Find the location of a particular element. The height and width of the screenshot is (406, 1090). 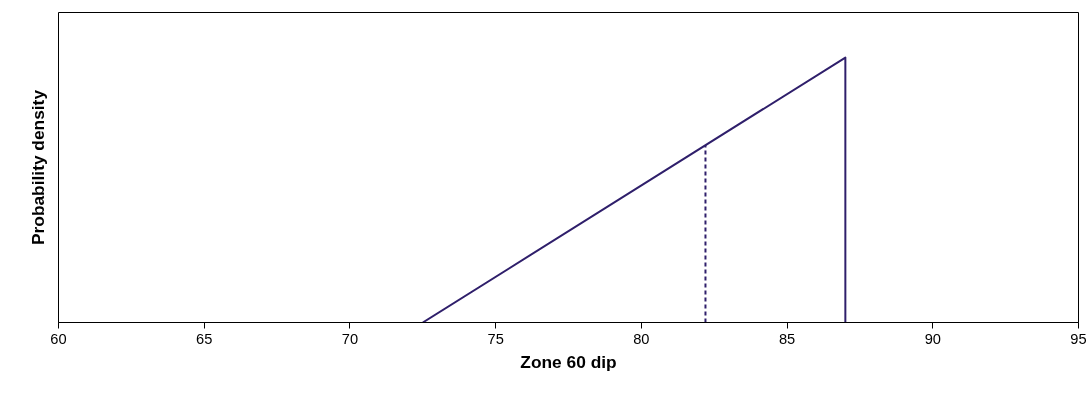

x-tick-label: 75 is located at coordinates (495, 338).